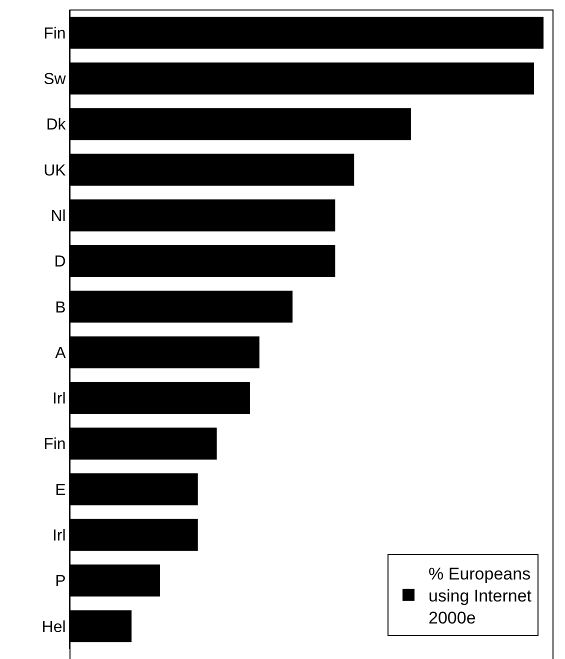 Image resolution: width=565 pixels, height=659 pixels. What do you see at coordinates (60, 307) in the screenshot?
I see `y-tick-label: B` at bounding box center [60, 307].